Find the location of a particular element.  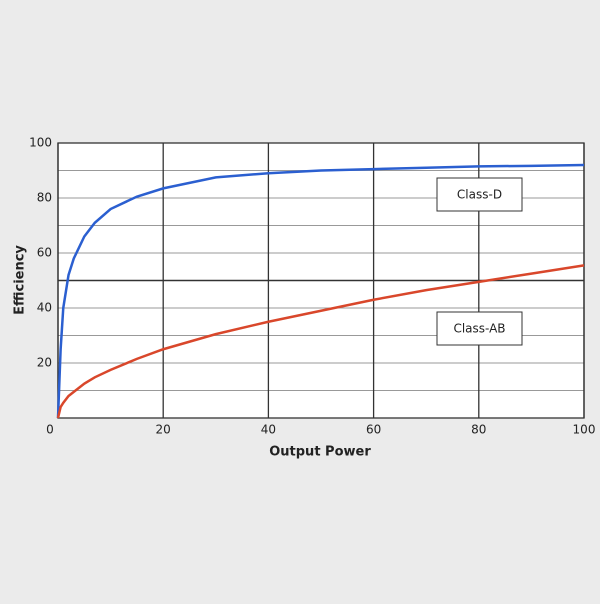

x-axis-label: Output Power is located at coordinates (320, 452).